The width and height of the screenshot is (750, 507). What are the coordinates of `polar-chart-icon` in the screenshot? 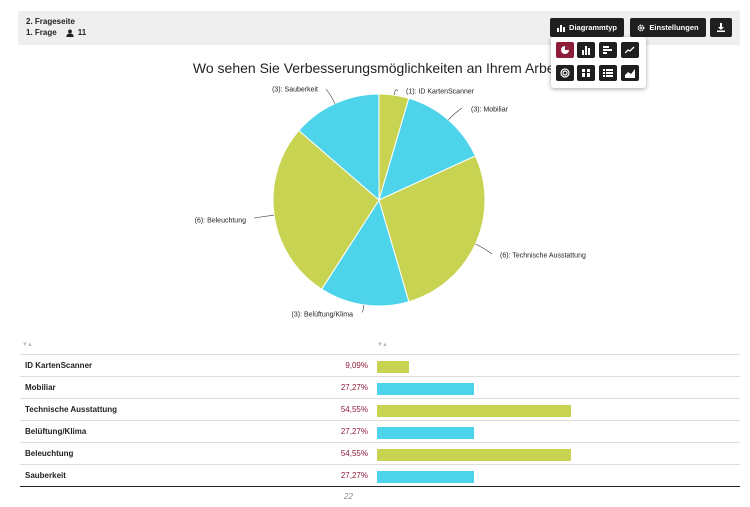 It's located at (565, 73).